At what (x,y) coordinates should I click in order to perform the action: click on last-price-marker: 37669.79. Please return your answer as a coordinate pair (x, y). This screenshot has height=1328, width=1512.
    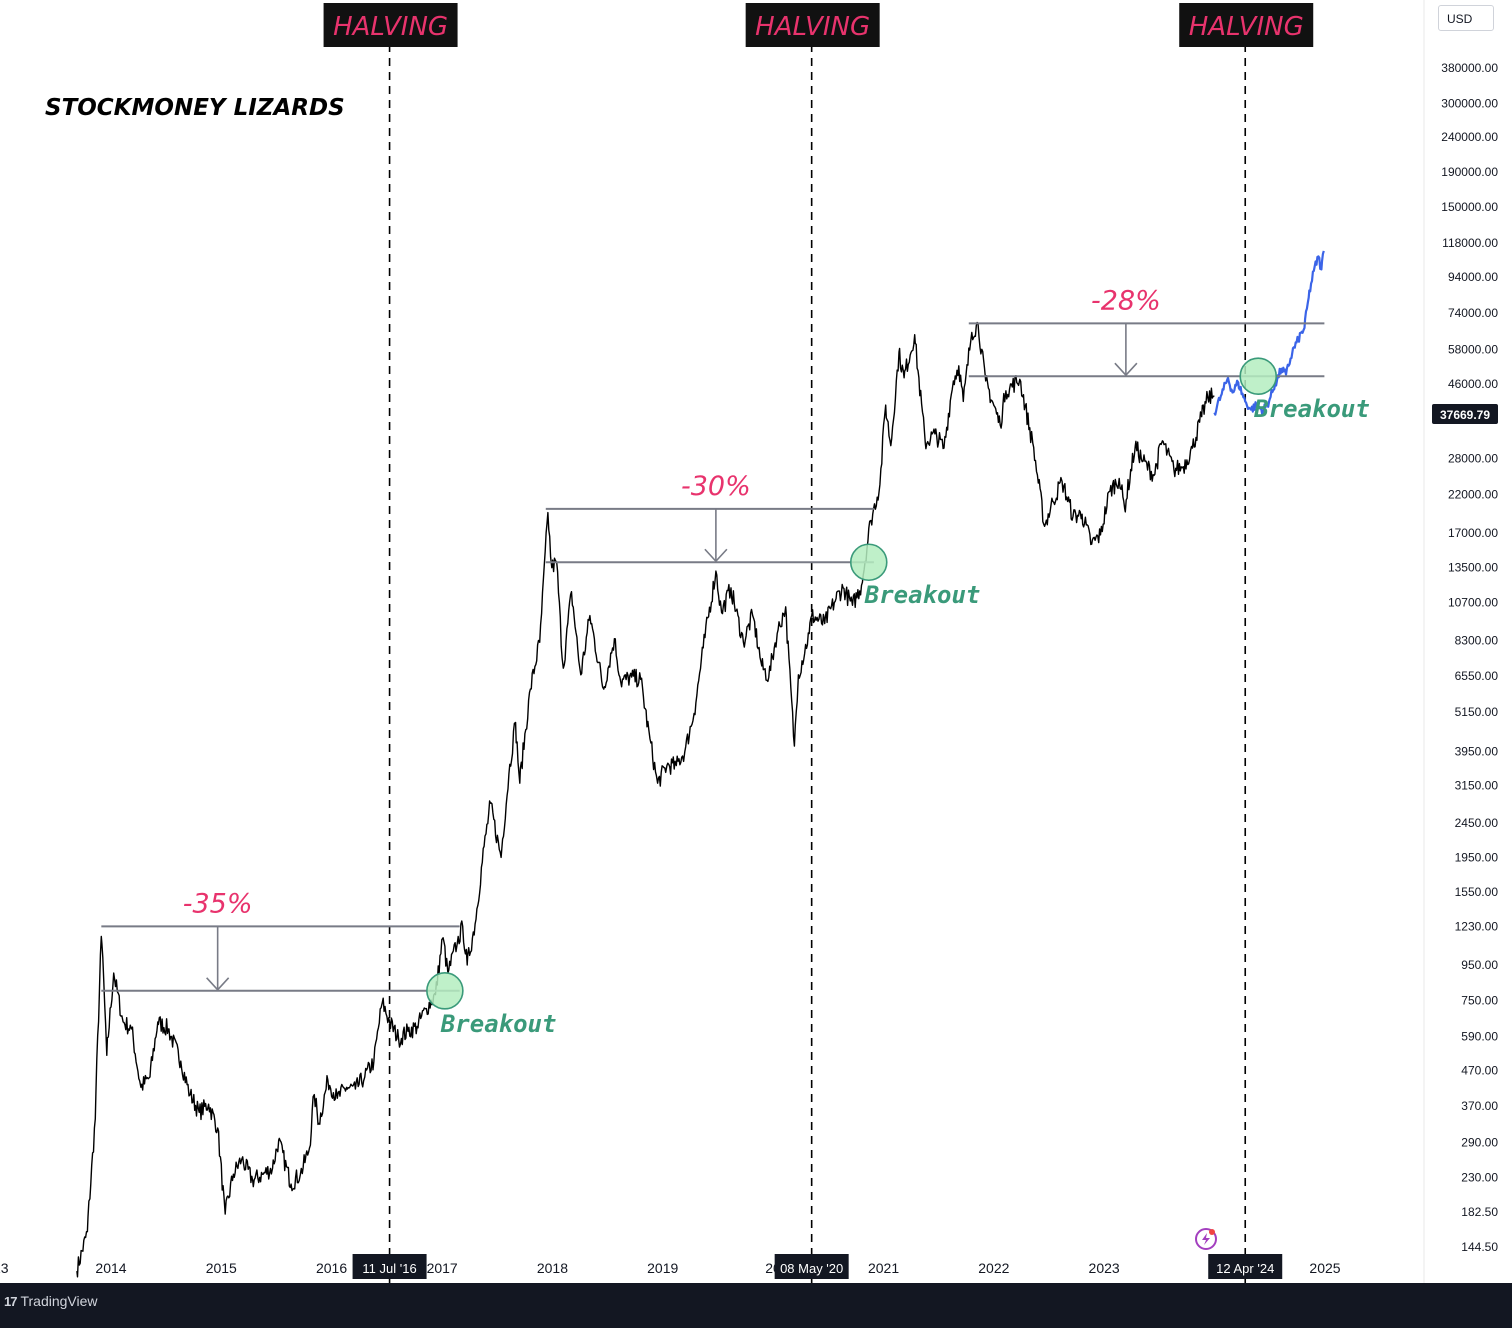
    Looking at the image, I should click on (1465, 414).